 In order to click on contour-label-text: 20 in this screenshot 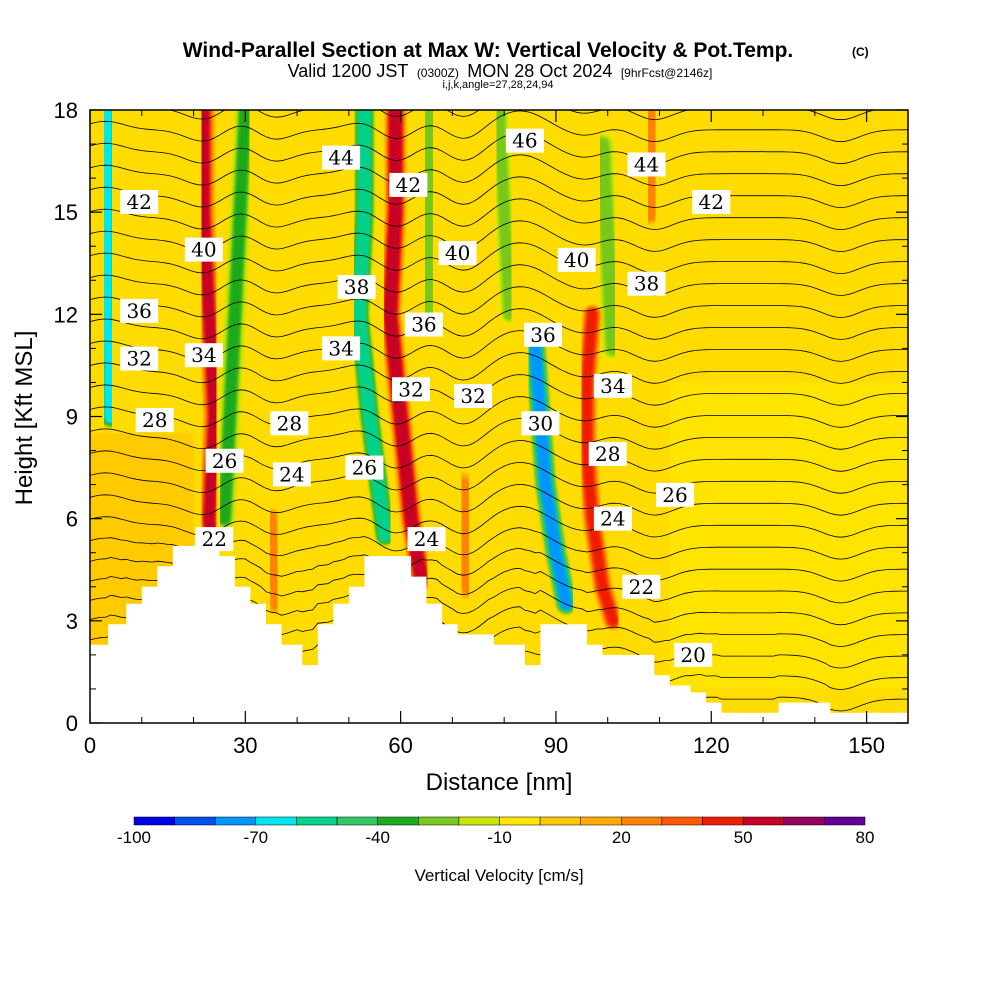, I will do `click(692, 655)`.